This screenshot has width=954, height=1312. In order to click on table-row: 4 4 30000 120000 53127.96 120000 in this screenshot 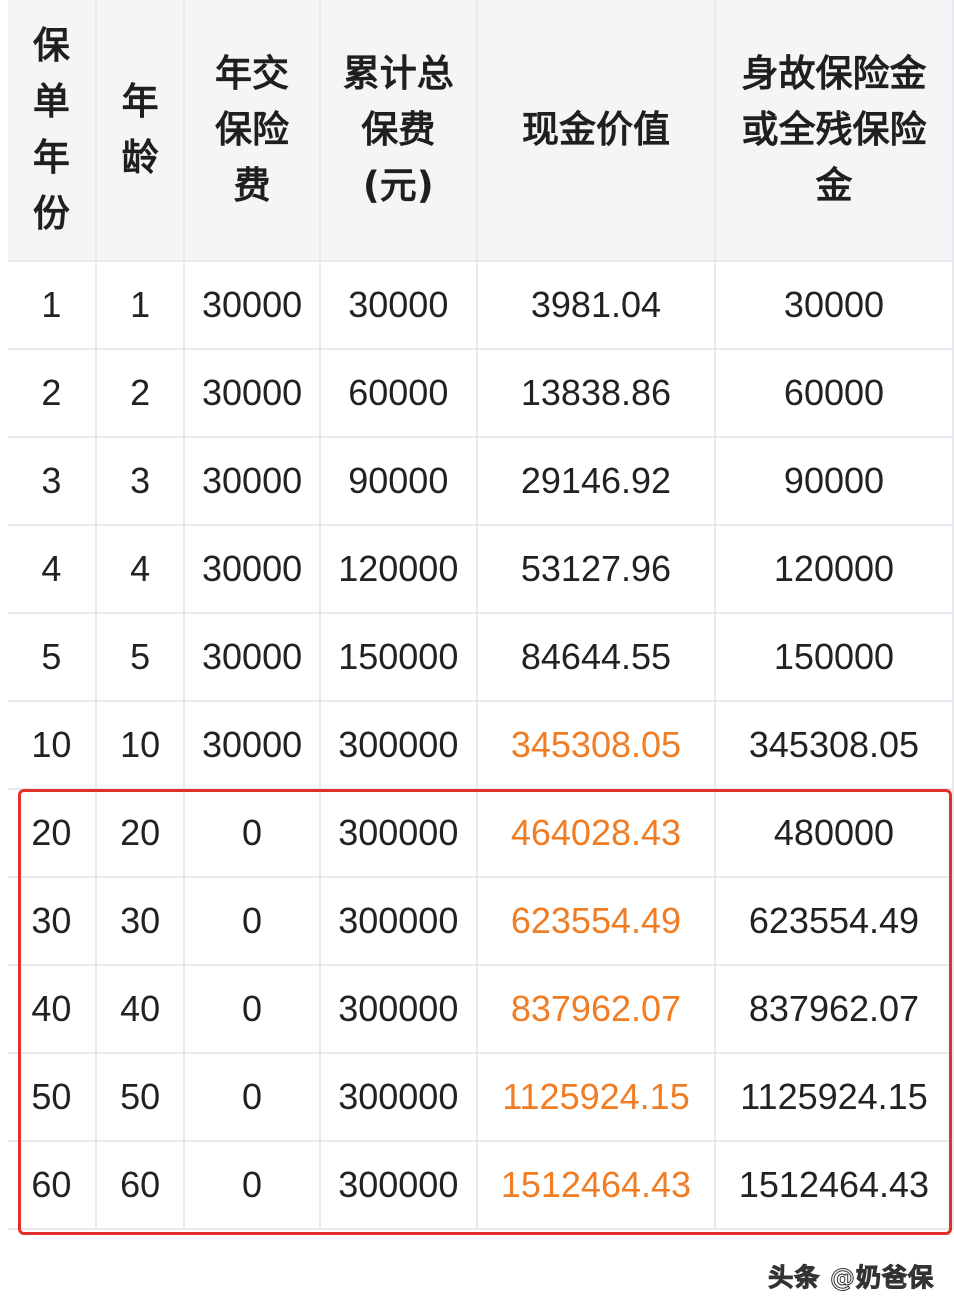, I will do `click(481, 569)`.